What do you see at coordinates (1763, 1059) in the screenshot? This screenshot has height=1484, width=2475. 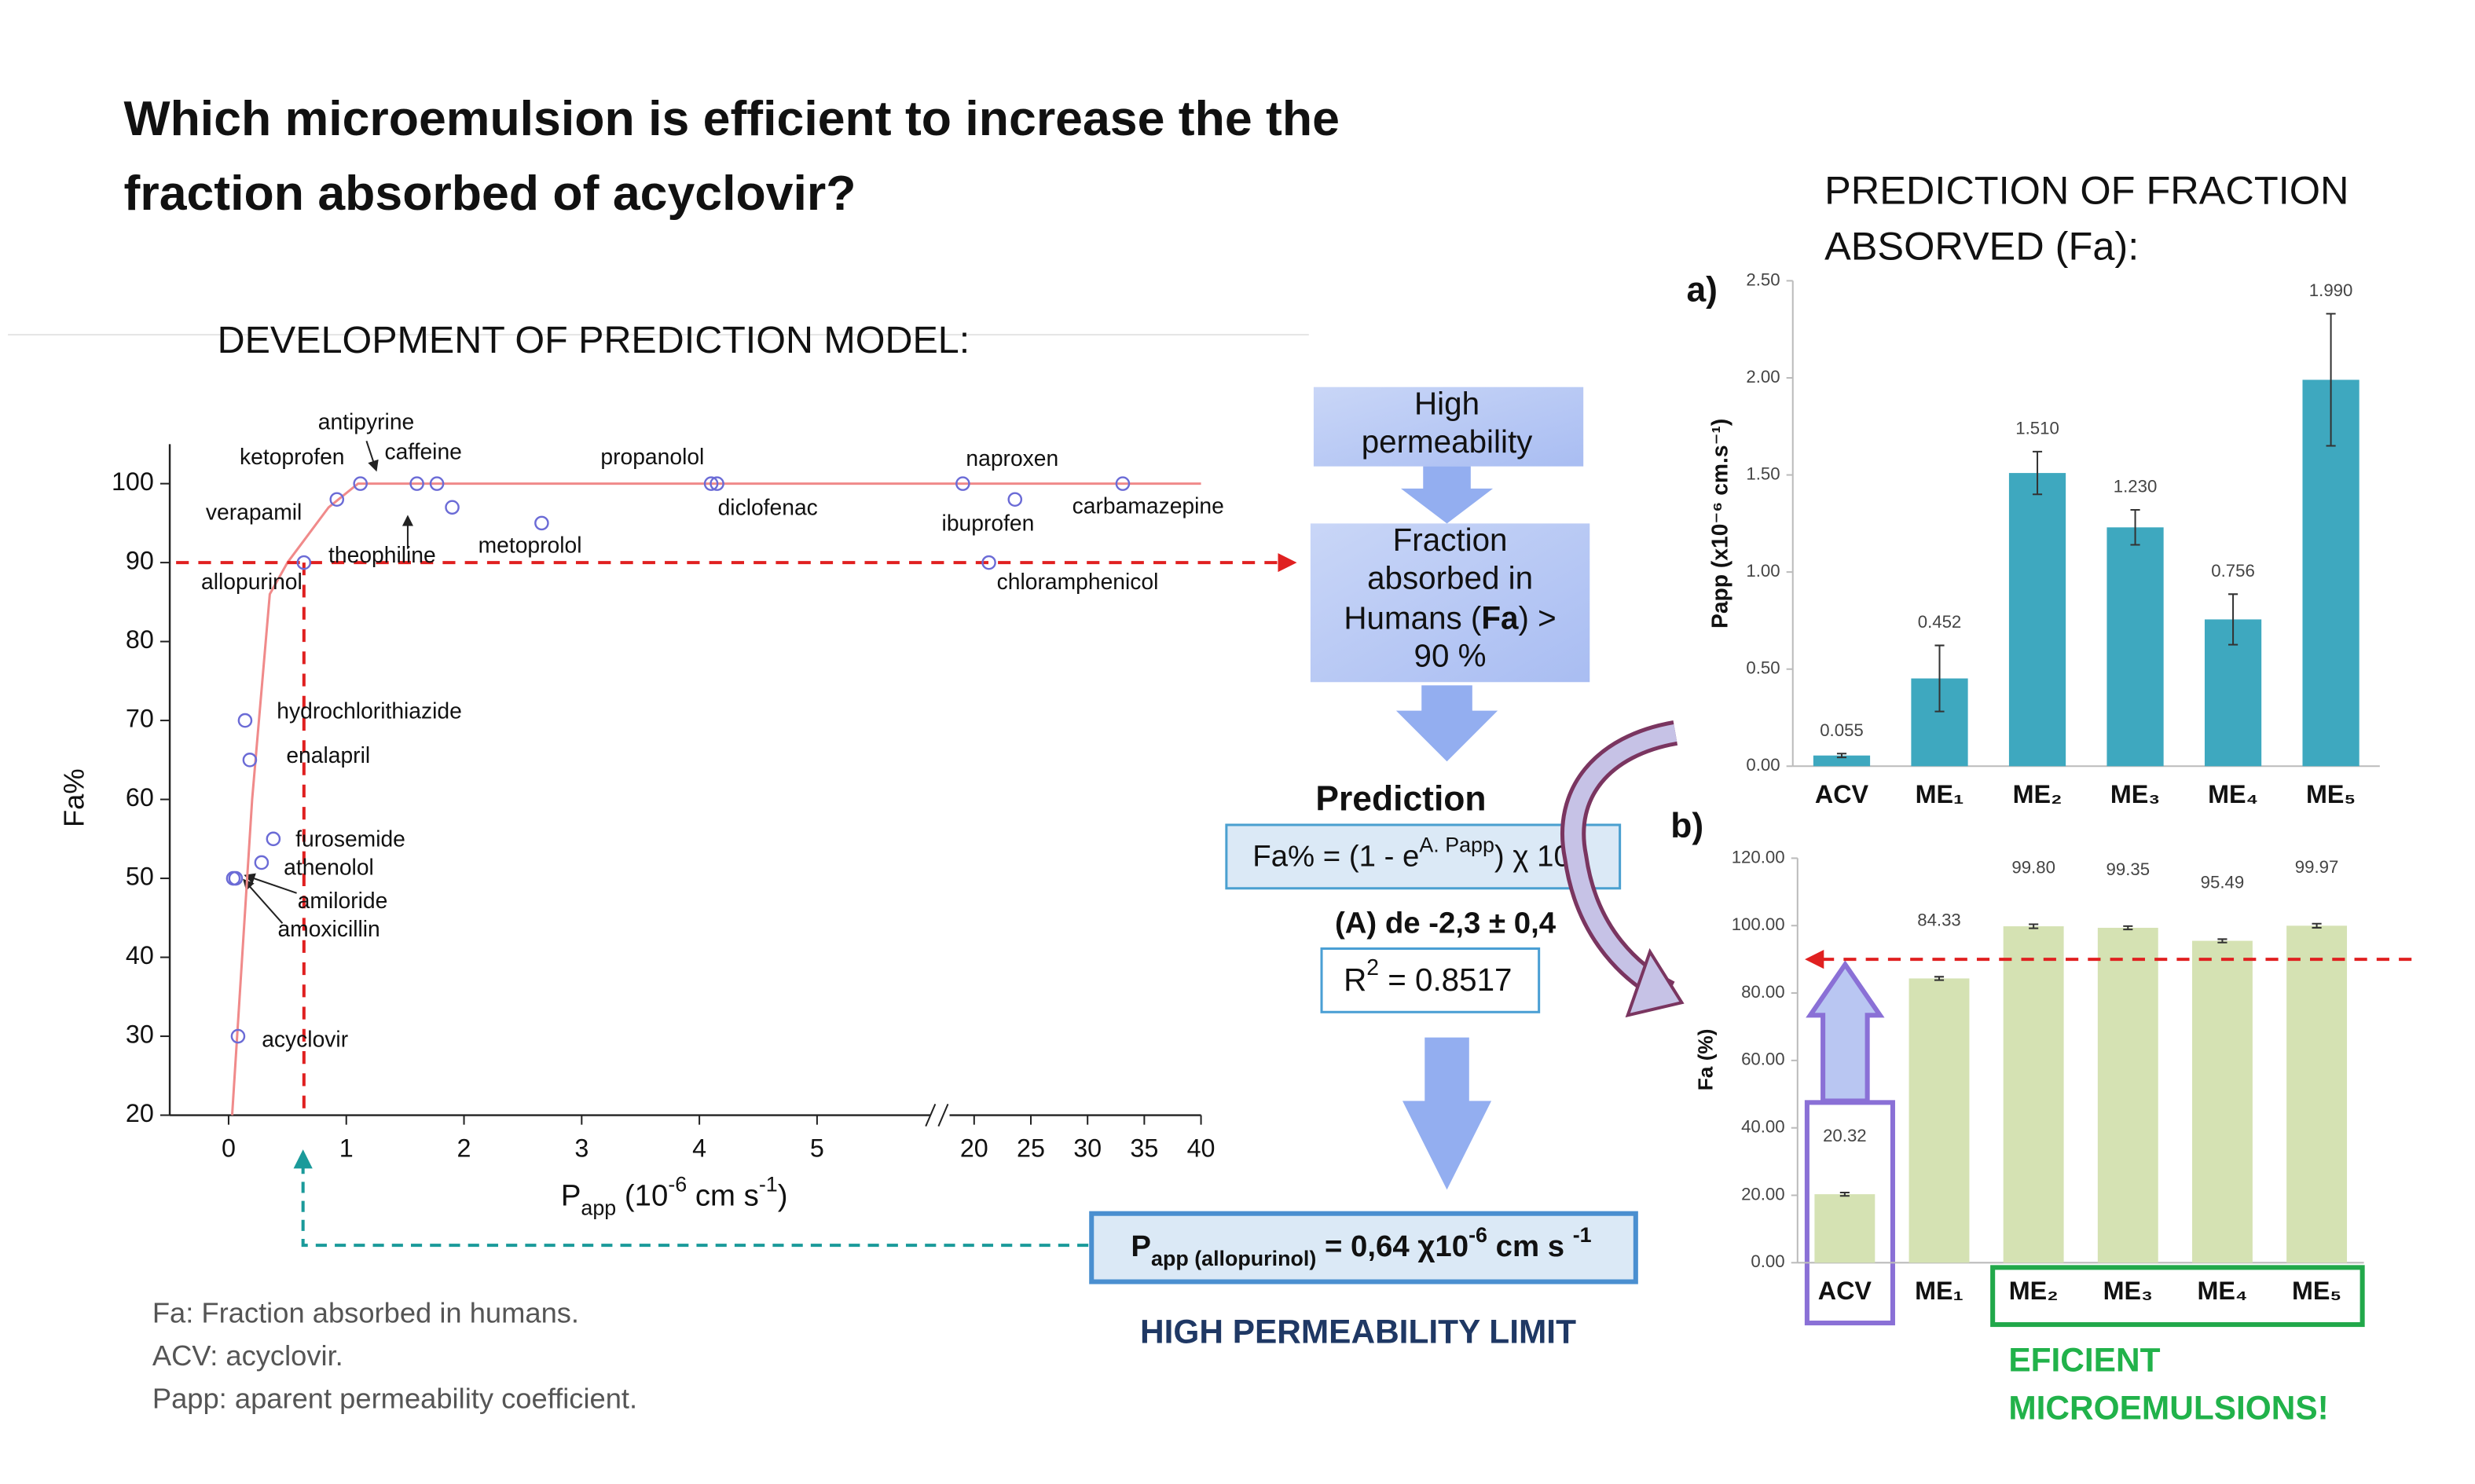 I see `y-tick-label: 60.00` at bounding box center [1763, 1059].